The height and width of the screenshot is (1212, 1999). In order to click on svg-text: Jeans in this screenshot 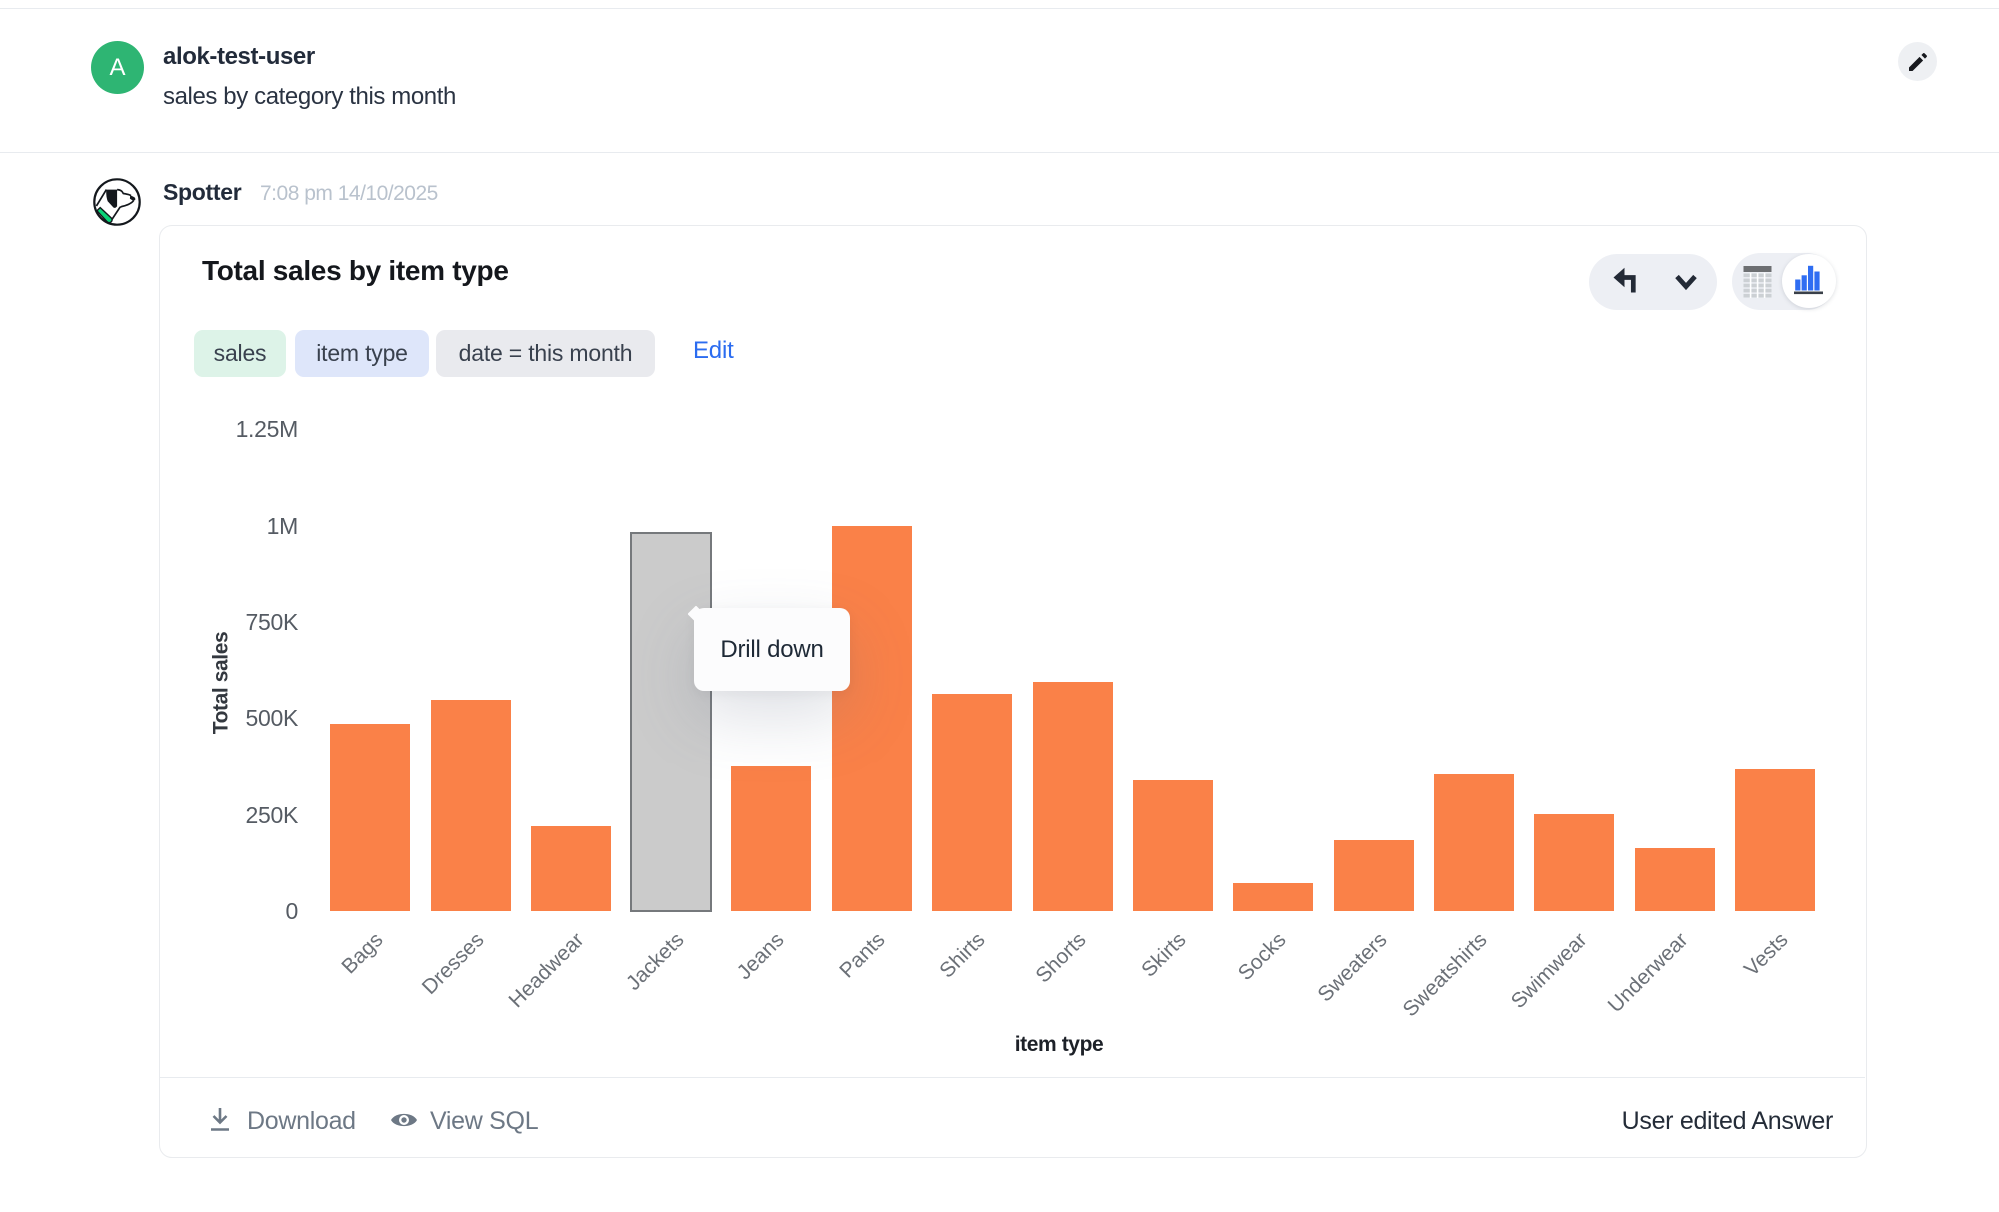, I will do `click(761, 956)`.